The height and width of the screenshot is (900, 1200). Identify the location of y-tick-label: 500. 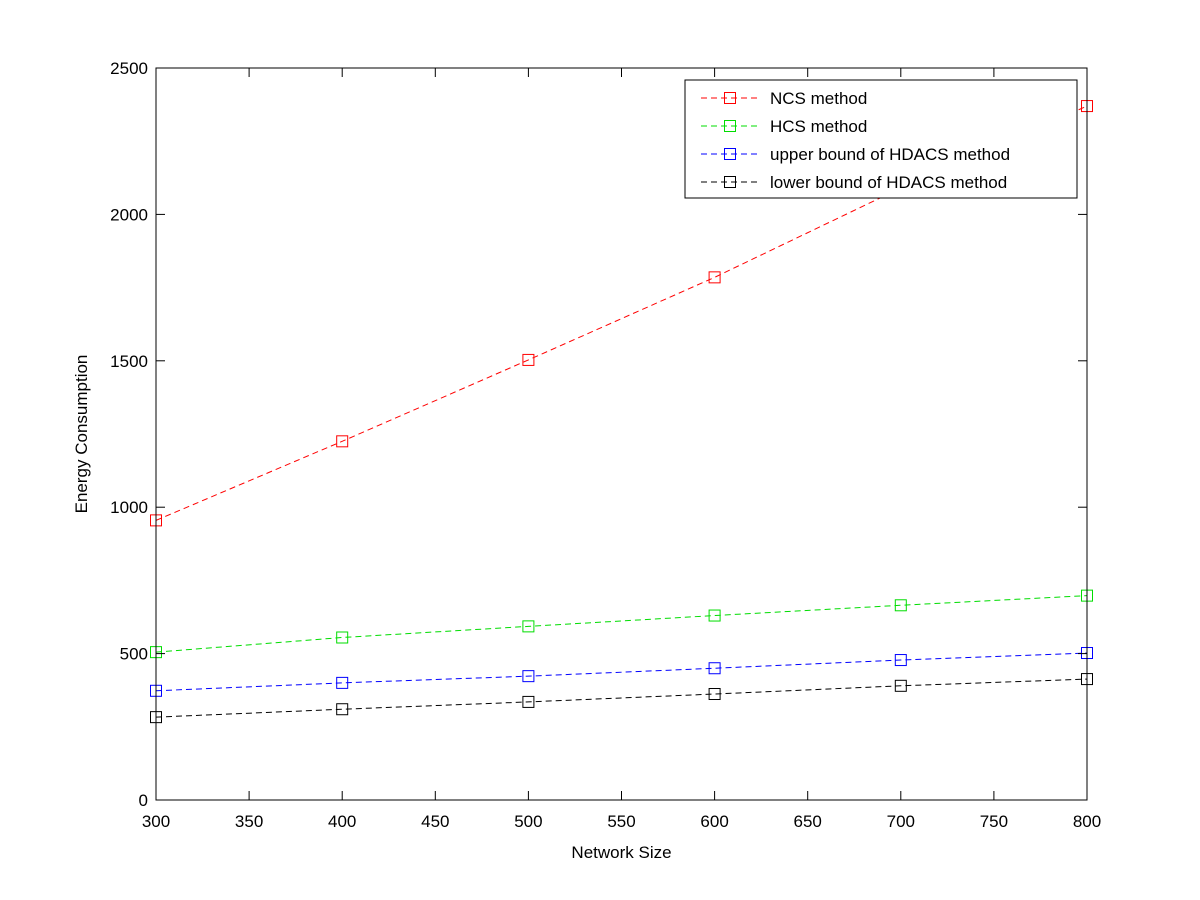
(134, 654).